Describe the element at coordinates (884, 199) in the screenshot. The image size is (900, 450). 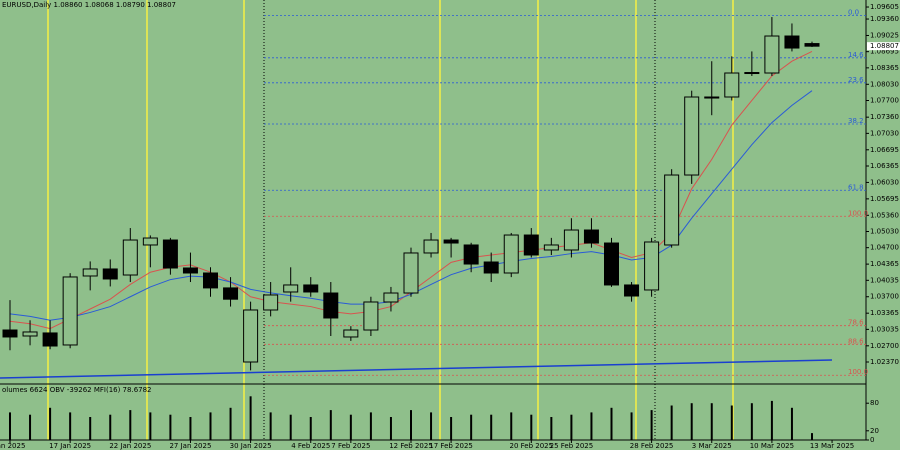
I see `y-tick-label: 1.05695` at that location.